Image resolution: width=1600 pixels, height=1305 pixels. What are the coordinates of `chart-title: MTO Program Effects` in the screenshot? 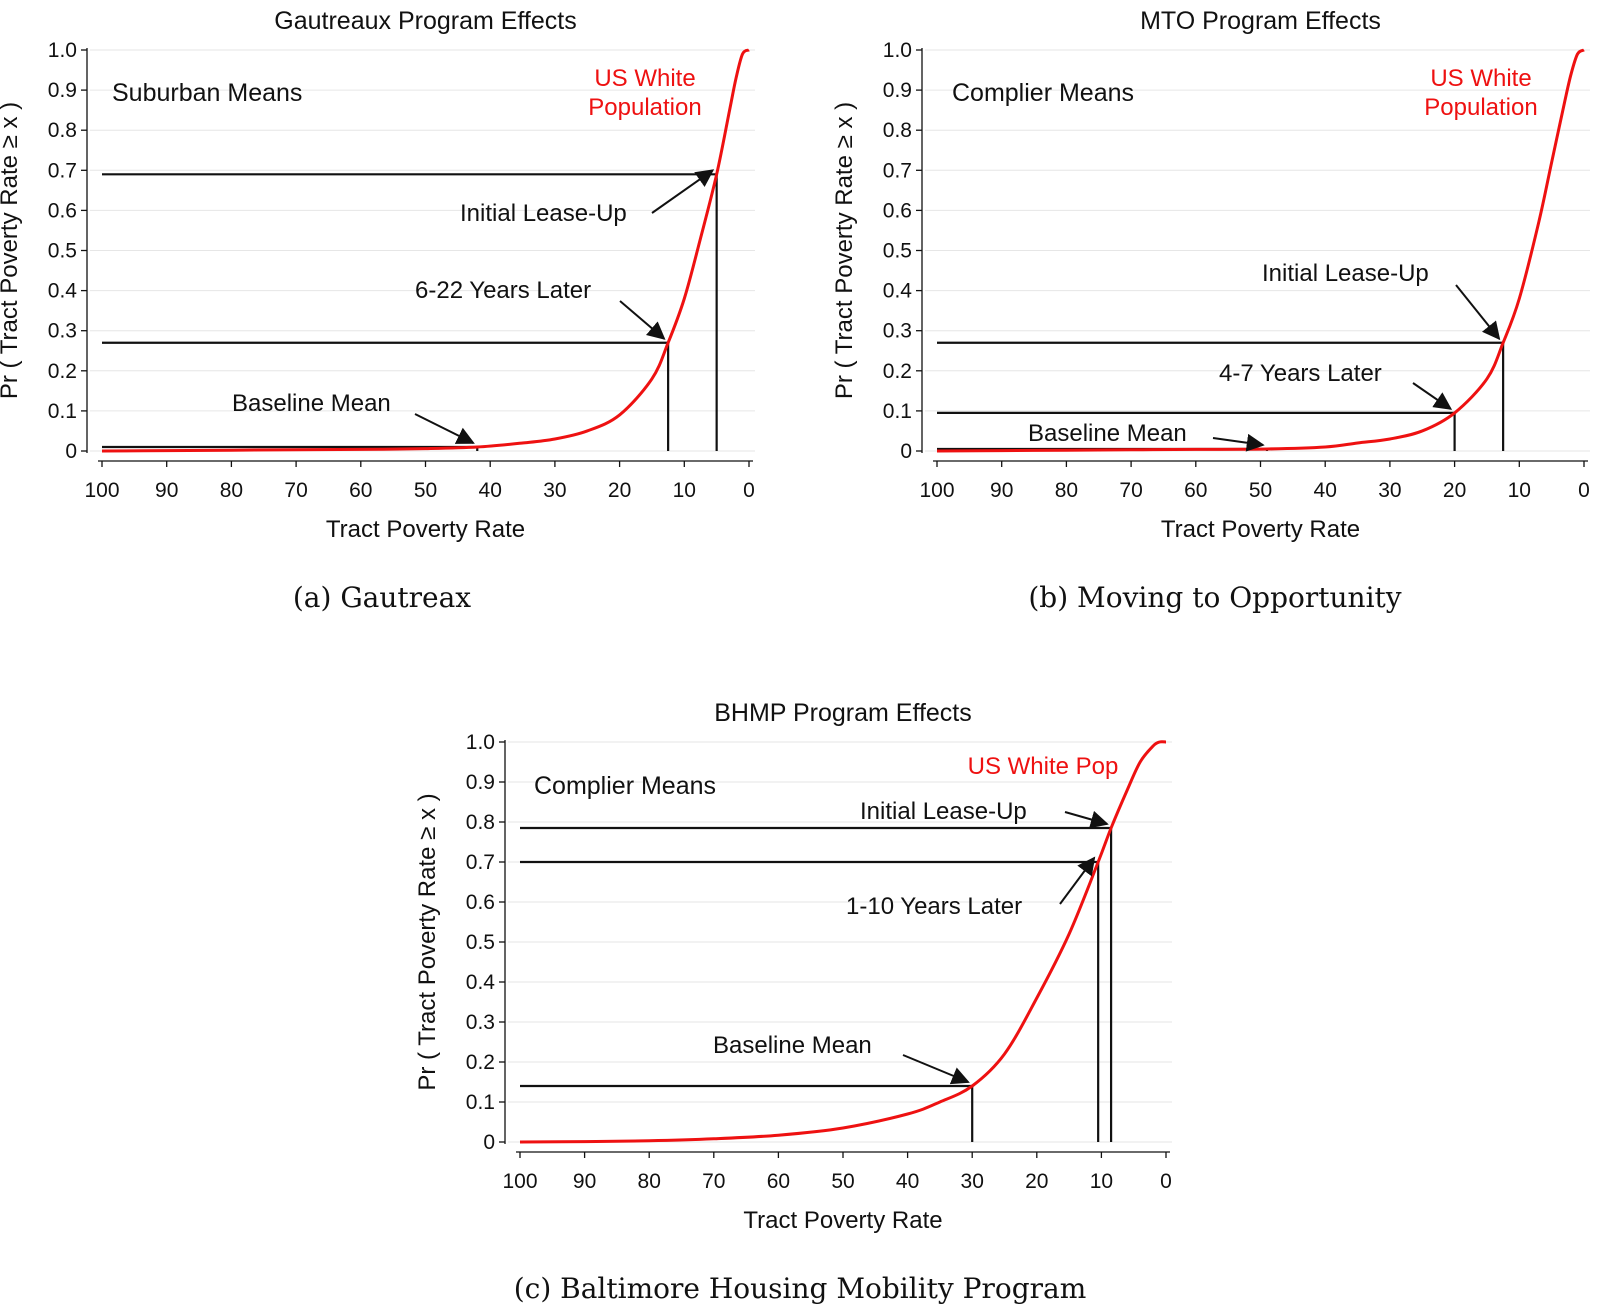 It's located at (1260, 21).